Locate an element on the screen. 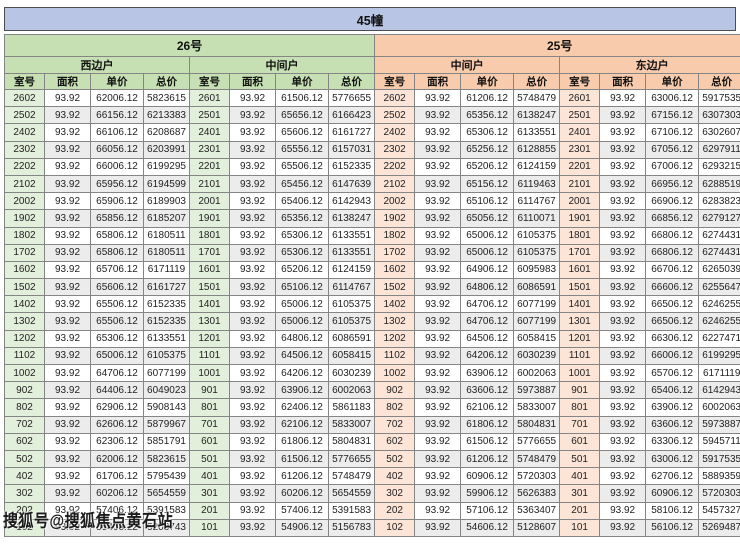 This screenshot has width=740, height=545. total-price-cell: 6128855 is located at coordinates (537, 149).